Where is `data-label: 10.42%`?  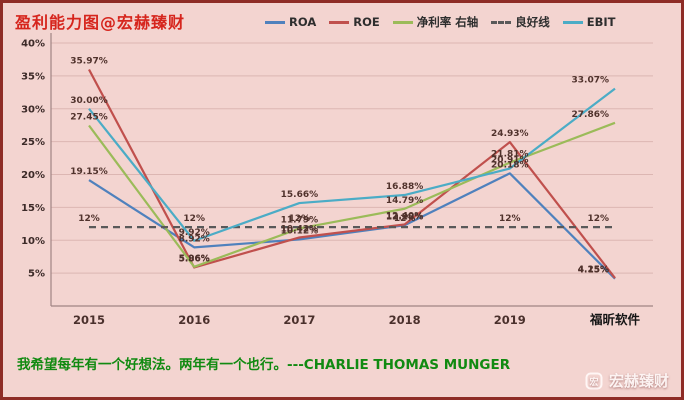 data-label: 10.42% is located at coordinates (300, 229).